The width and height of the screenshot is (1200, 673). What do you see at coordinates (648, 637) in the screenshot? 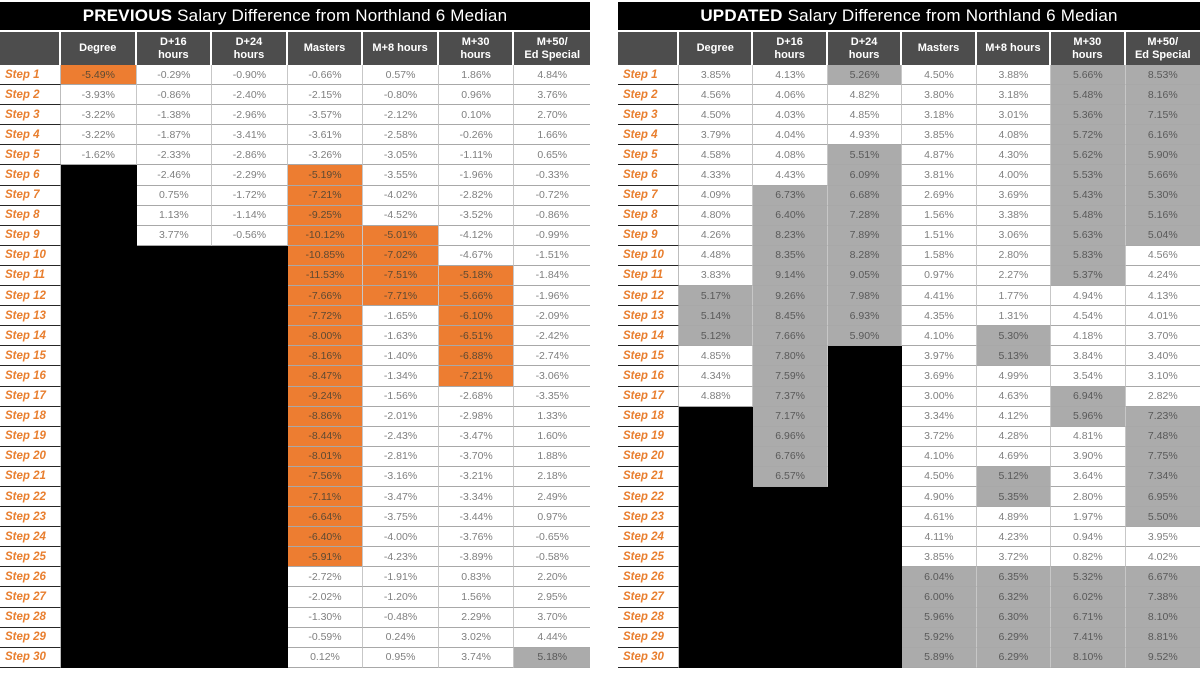
I see `step-label: Step 29` at bounding box center [648, 637].